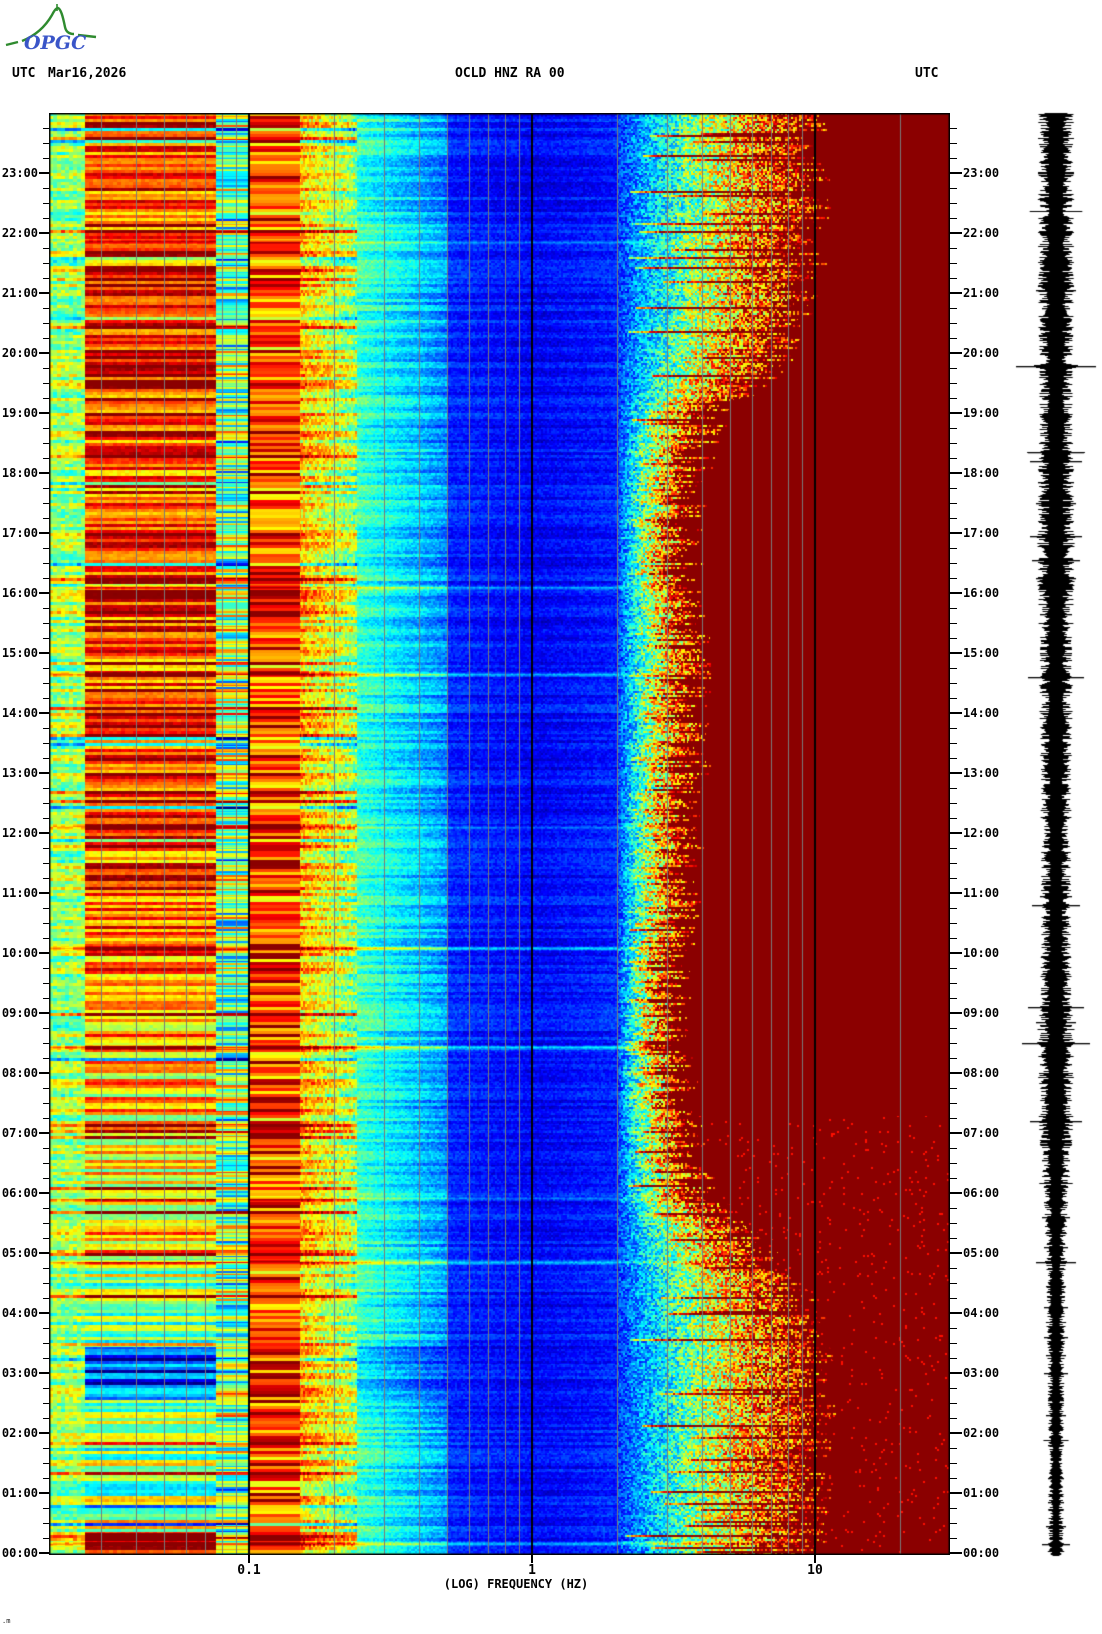 This screenshot has width=1102, height=1634. Describe the element at coordinates (981, 353) in the screenshot. I see `time-label-right: 20:00` at that location.